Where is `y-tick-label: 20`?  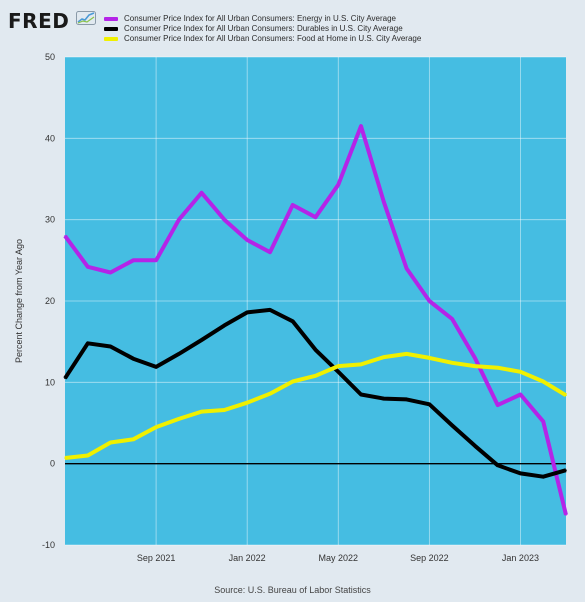 y-tick-label: 20 is located at coordinates (50, 301).